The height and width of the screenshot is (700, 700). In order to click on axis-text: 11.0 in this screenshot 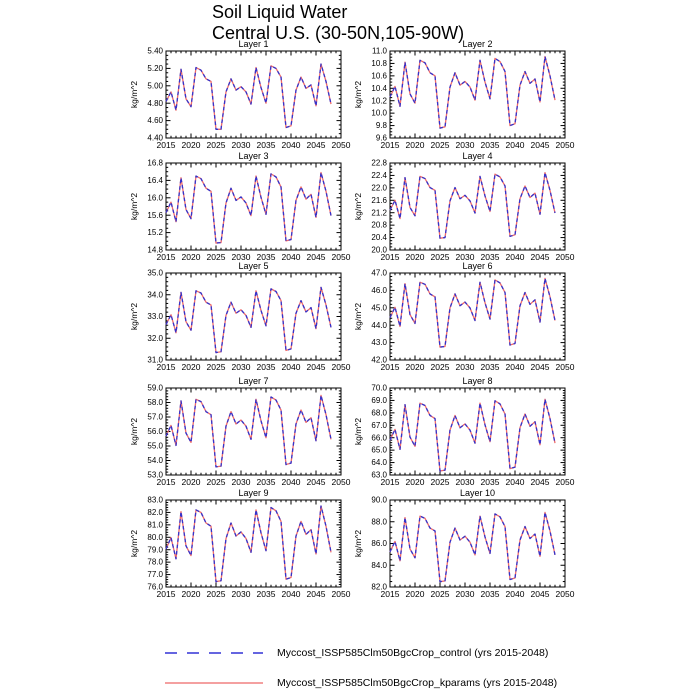, I will do `click(380, 51)`.